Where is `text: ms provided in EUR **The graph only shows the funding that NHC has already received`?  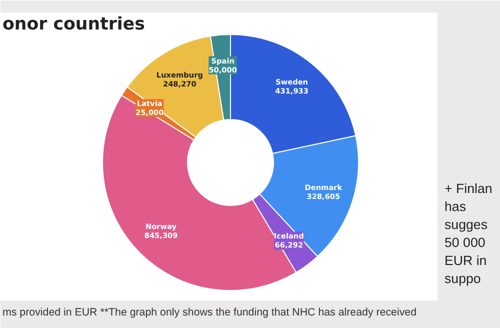 text: ms provided in EUR **The graph only shows the funding that NHC has already received is located at coordinates (209, 312).